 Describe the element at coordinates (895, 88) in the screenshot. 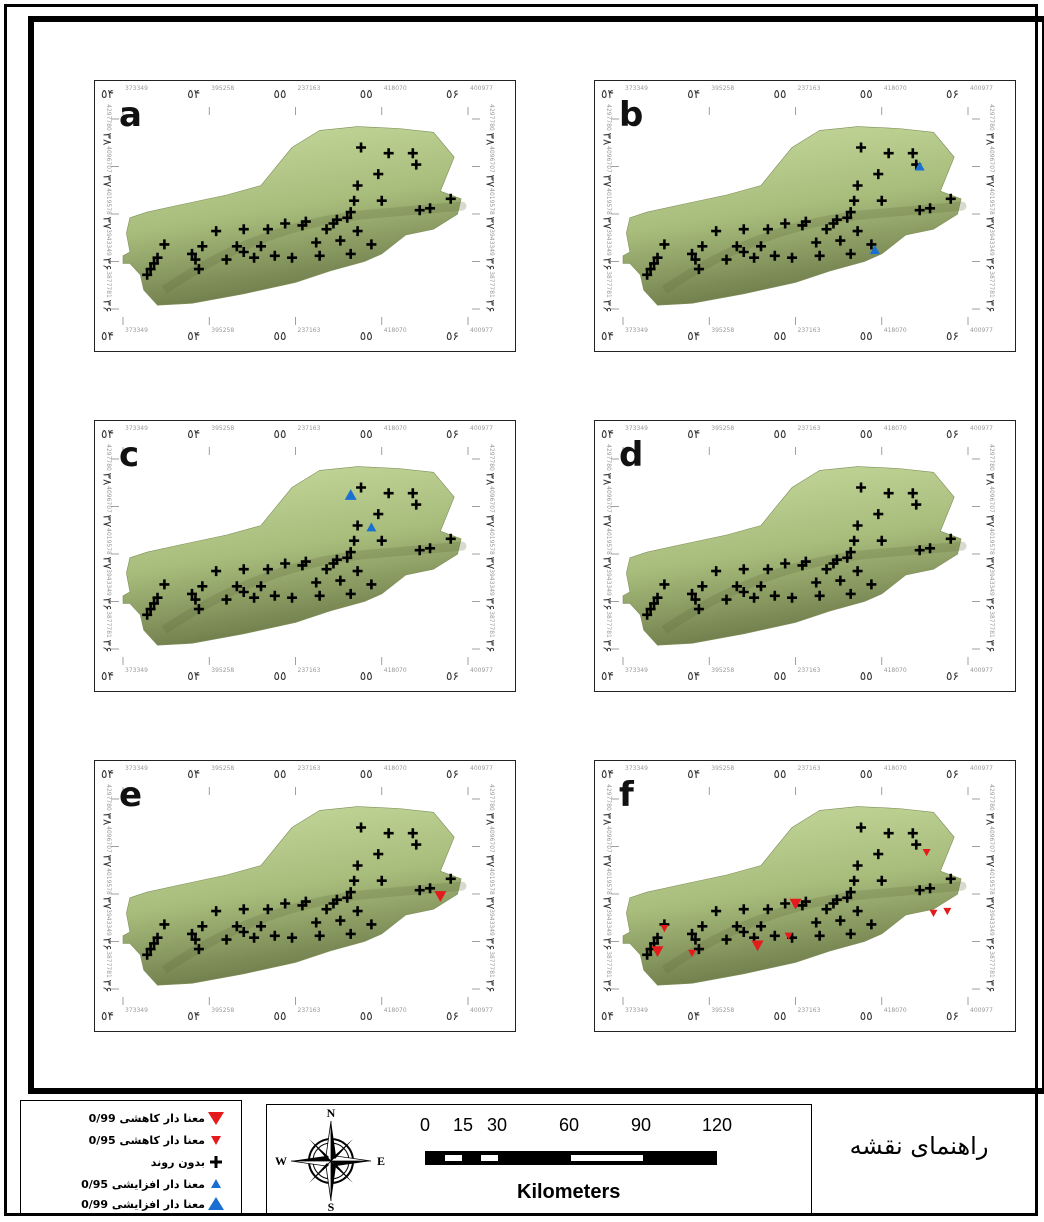

I see `longitude-tick-small-top: 418070` at that location.